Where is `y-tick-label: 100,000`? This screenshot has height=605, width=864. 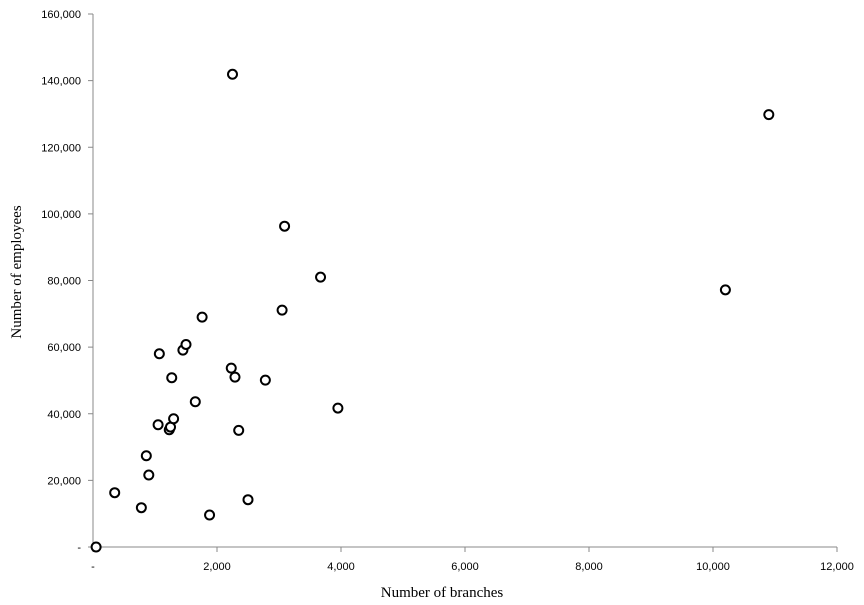 y-tick-label: 100,000 is located at coordinates (61, 215).